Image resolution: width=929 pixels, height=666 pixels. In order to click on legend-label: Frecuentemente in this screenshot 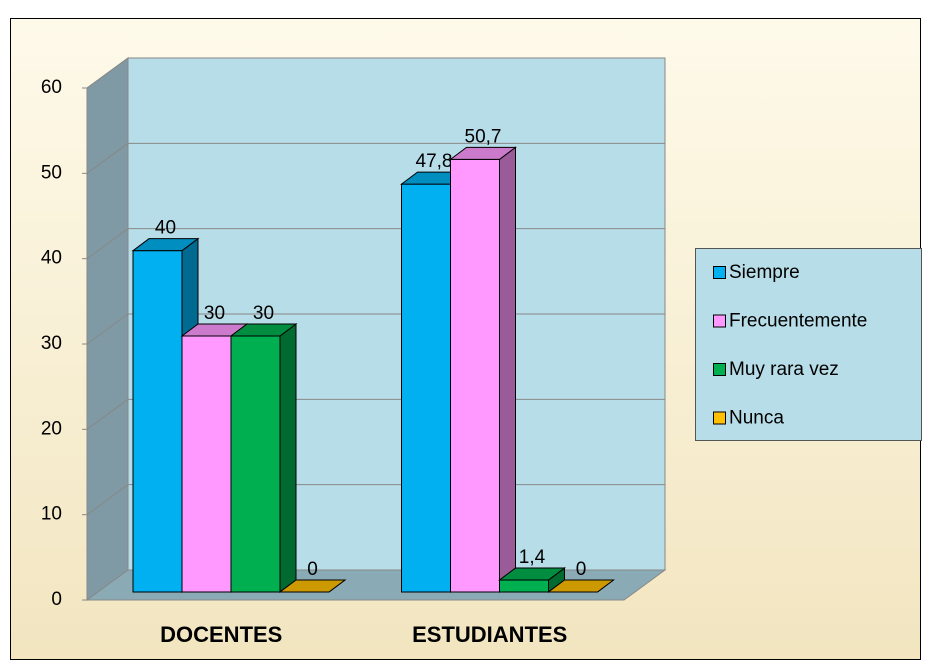, I will do `click(798, 321)`.